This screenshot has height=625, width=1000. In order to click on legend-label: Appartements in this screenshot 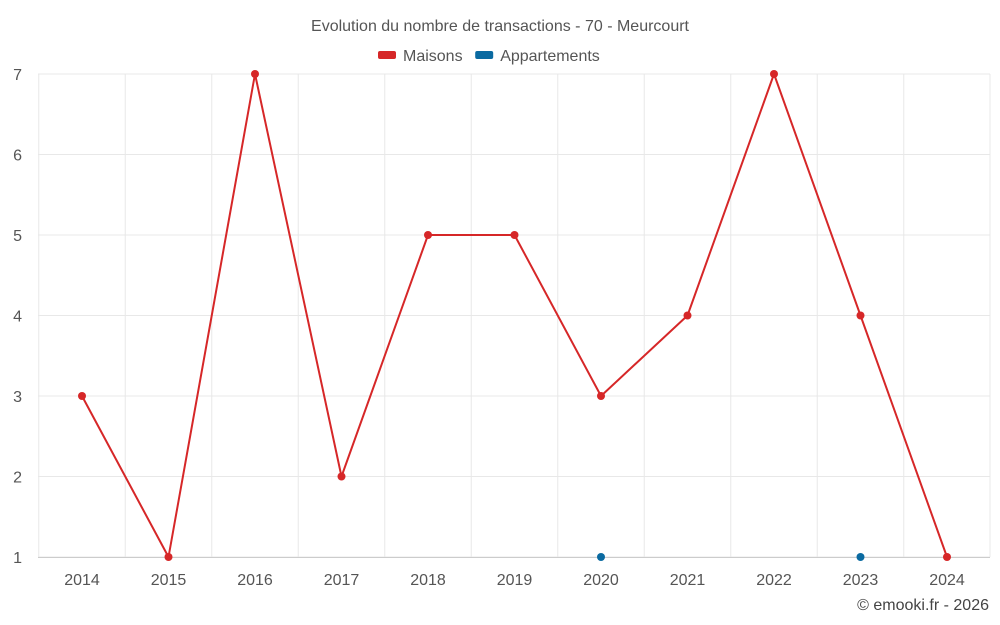, I will do `click(550, 56)`.